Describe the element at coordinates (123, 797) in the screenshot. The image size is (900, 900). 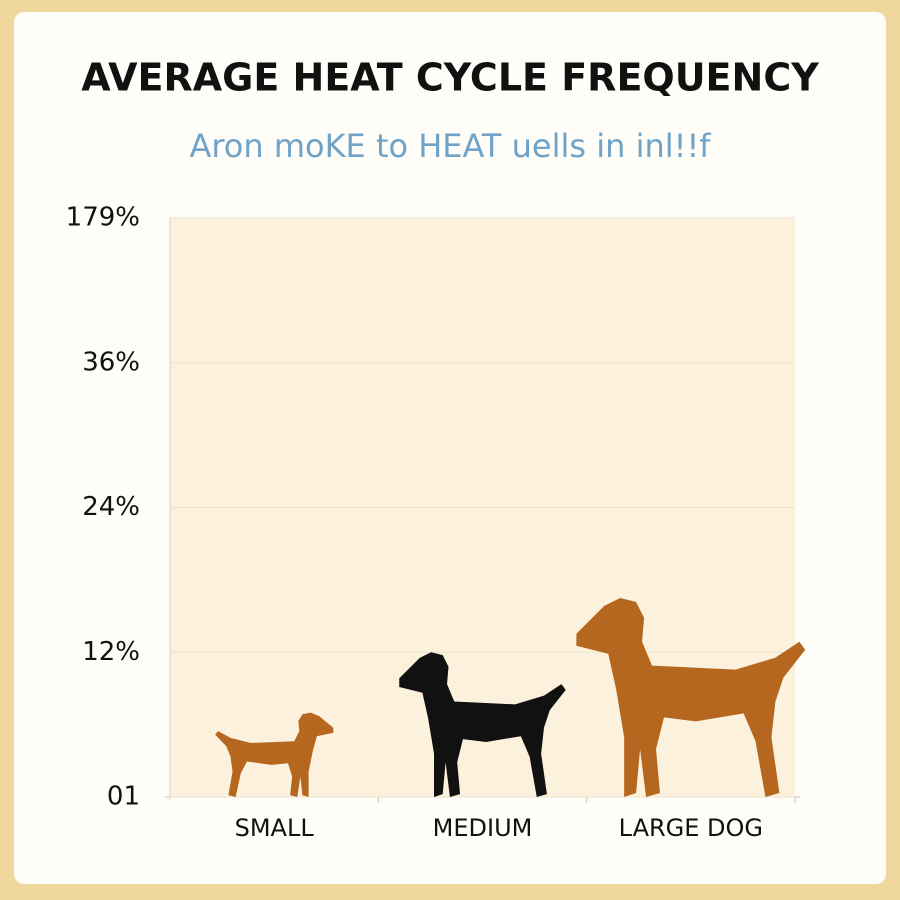
I see `y-tick-label: 01` at that location.